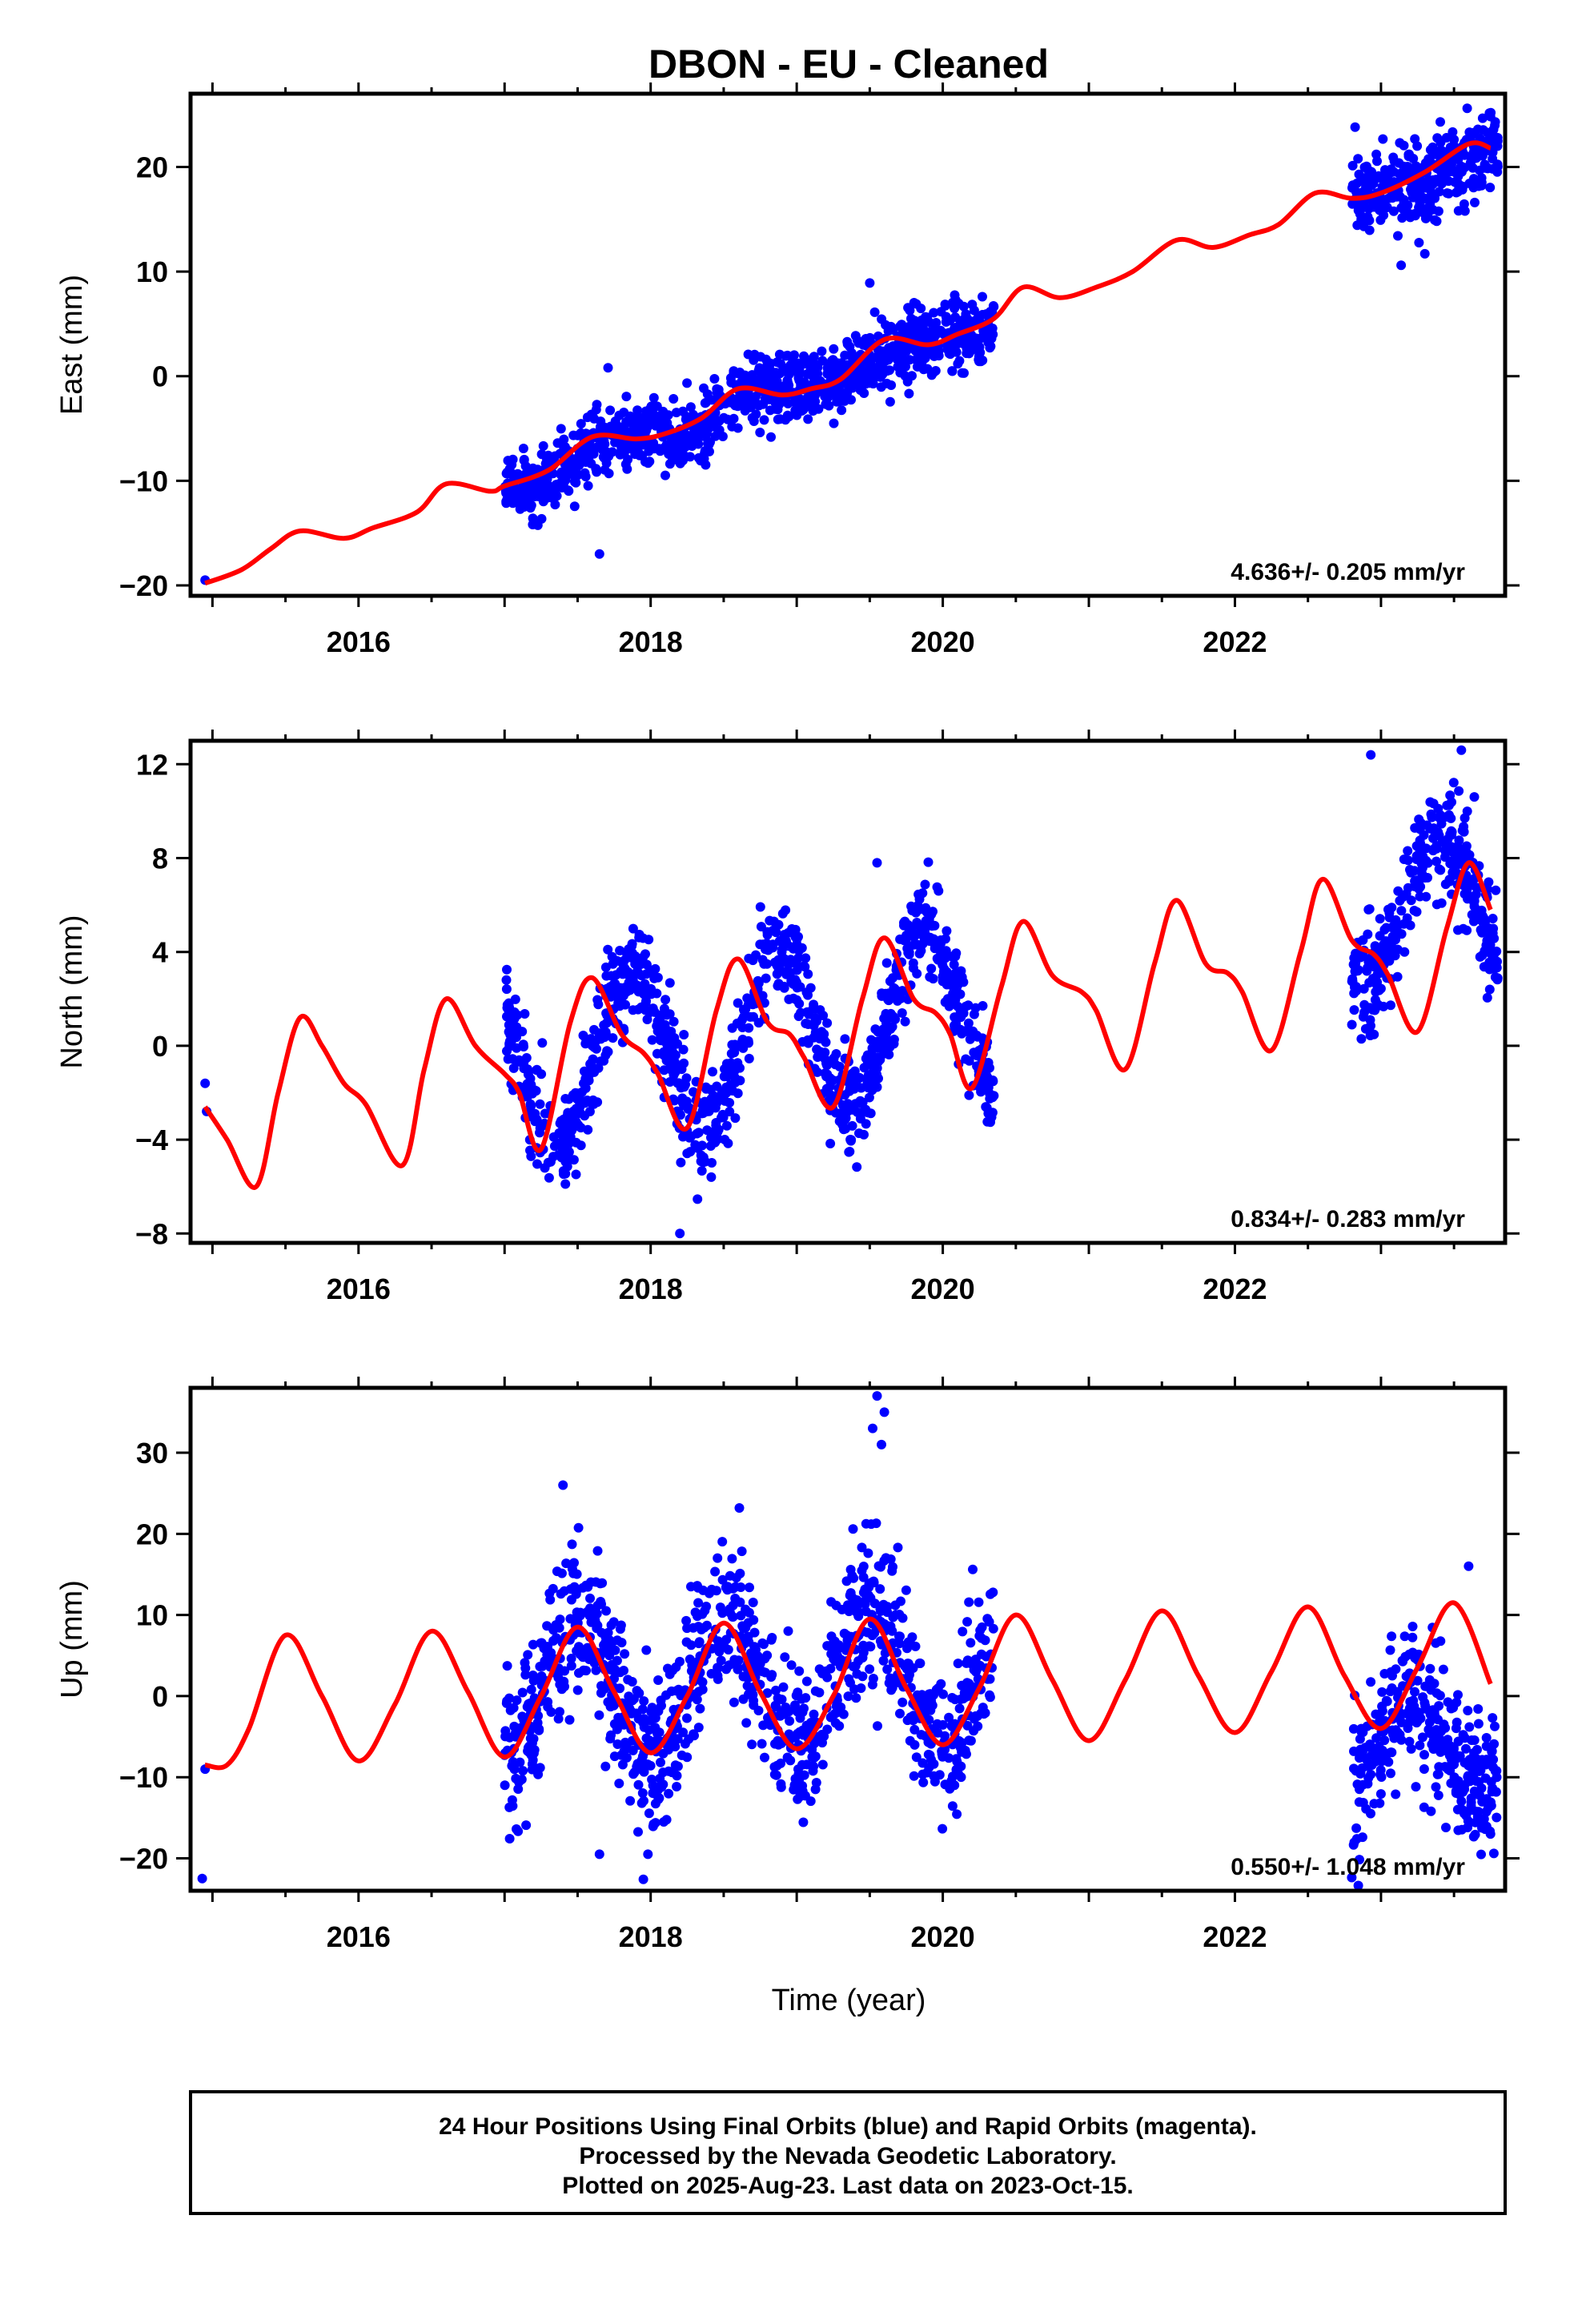  I want to click on y-tick-label: −4, so click(151, 1140).